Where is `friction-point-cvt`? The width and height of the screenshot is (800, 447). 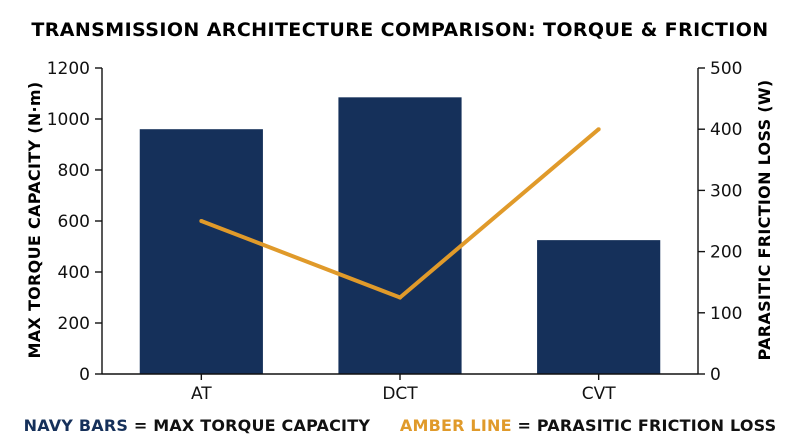
friction-point-cvt is located at coordinates (598, 129).